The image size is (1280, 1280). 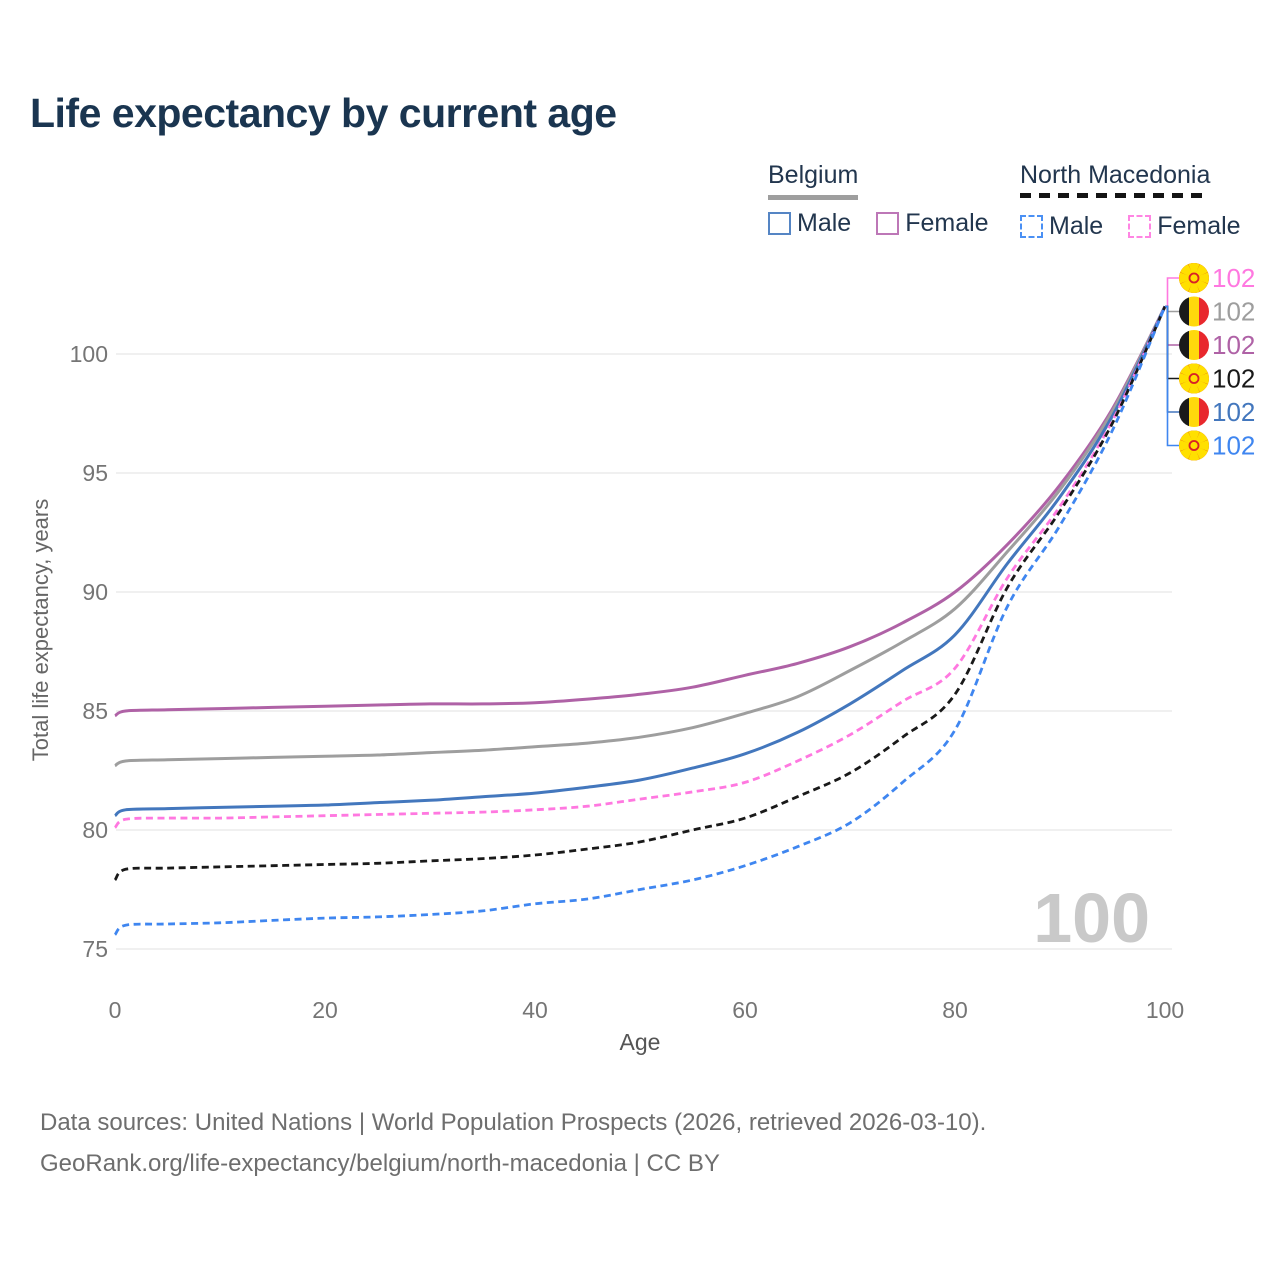 What do you see at coordinates (813, 180) in the screenshot?
I see `legend-group-title: Belgium` at bounding box center [813, 180].